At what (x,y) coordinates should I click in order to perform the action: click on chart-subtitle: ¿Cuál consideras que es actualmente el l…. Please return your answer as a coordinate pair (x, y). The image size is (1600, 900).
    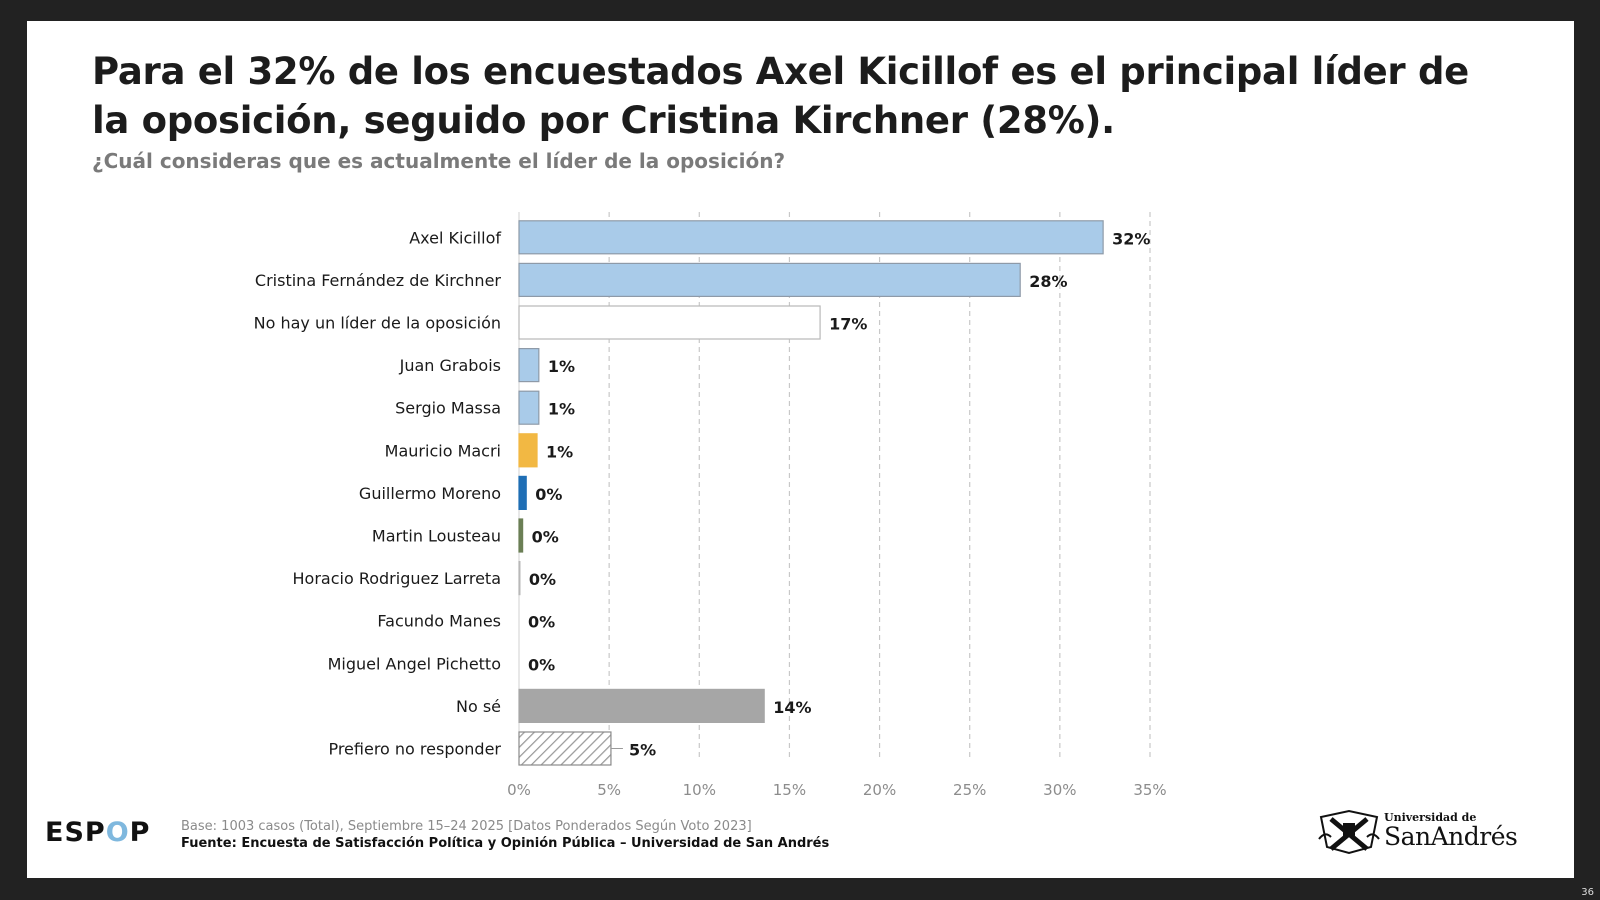
    Looking at the image, I should click on (439, 161).